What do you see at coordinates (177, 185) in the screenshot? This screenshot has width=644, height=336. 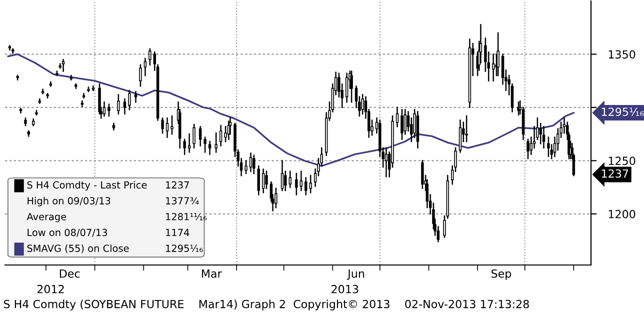 I see `annotation: 1237` at bounding box center [177, 185].